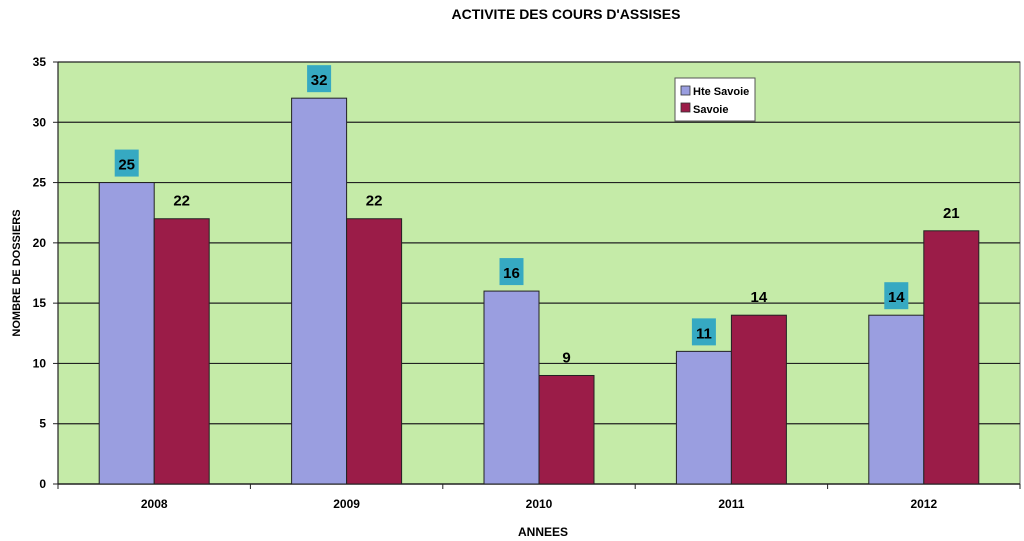 The image size is (1024, 541). I want to click on data-label-savoie-2012: 21, so click(951, 213).